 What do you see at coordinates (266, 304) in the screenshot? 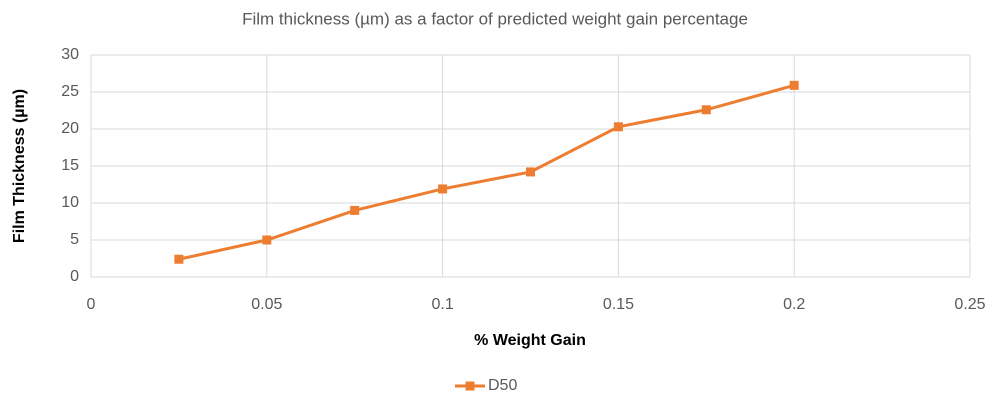
I see `x-tick-label: 0.05` at bounding box center [266, 304].